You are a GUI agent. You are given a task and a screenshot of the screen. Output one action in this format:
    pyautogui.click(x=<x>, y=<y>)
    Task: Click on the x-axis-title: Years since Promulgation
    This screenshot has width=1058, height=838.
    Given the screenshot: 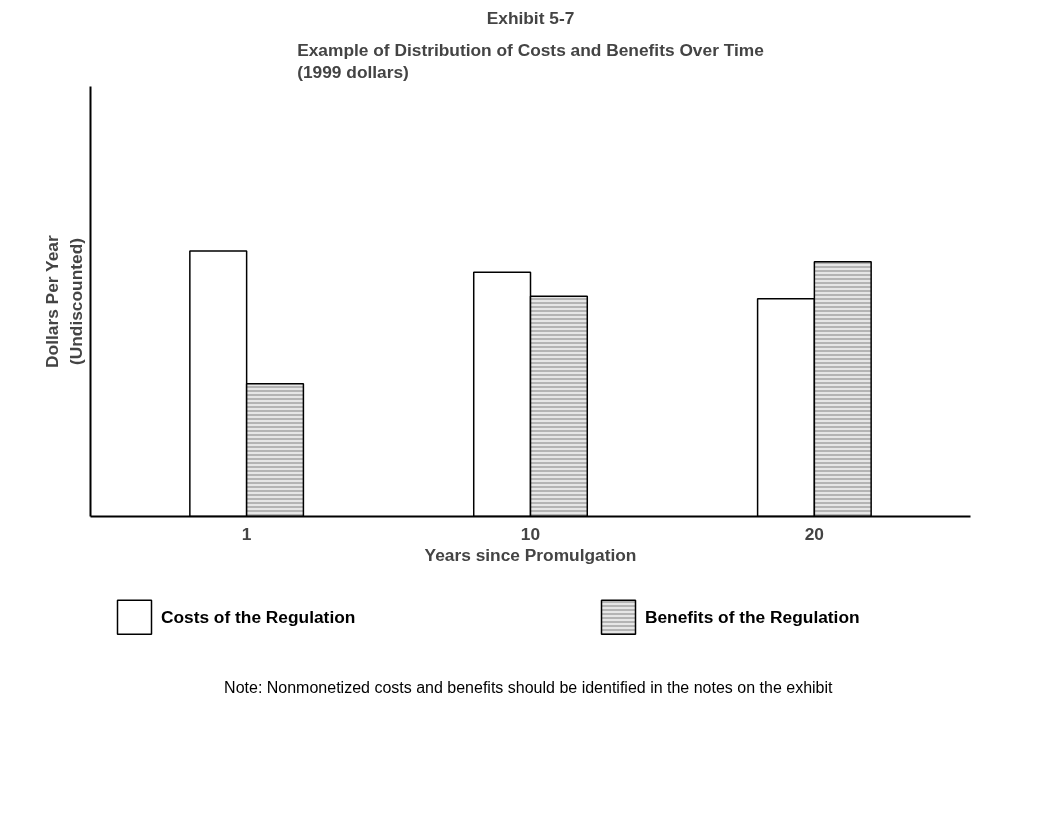 What is the action you would take?
    pyautogui.click(x=530, y=554)
    